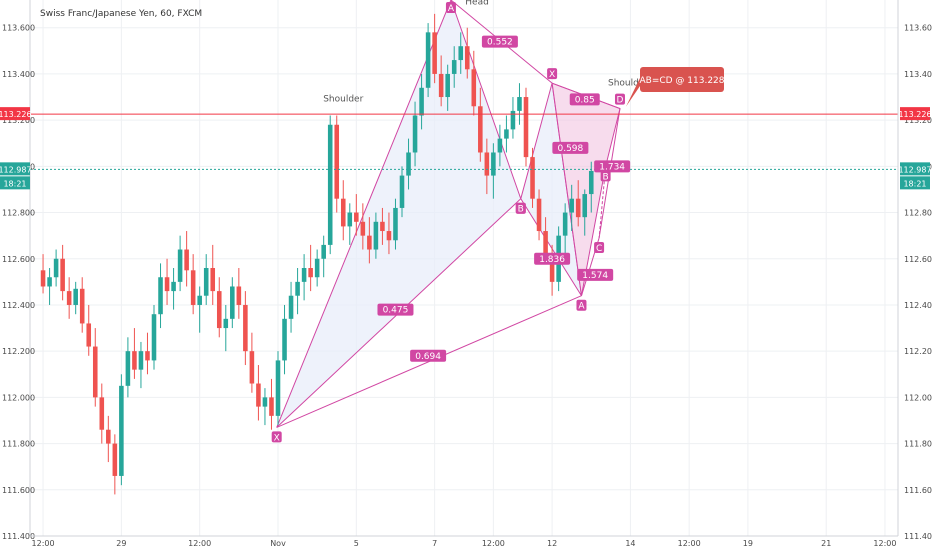  I want to click on x-tick-label: 29, so click(121, 543).